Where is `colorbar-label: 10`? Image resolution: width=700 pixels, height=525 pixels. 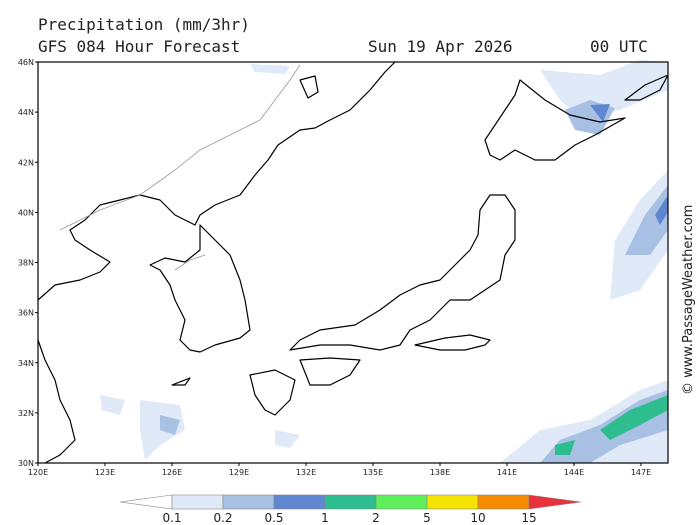
colorbar-label: 10 is located at coordinates (477, 518).